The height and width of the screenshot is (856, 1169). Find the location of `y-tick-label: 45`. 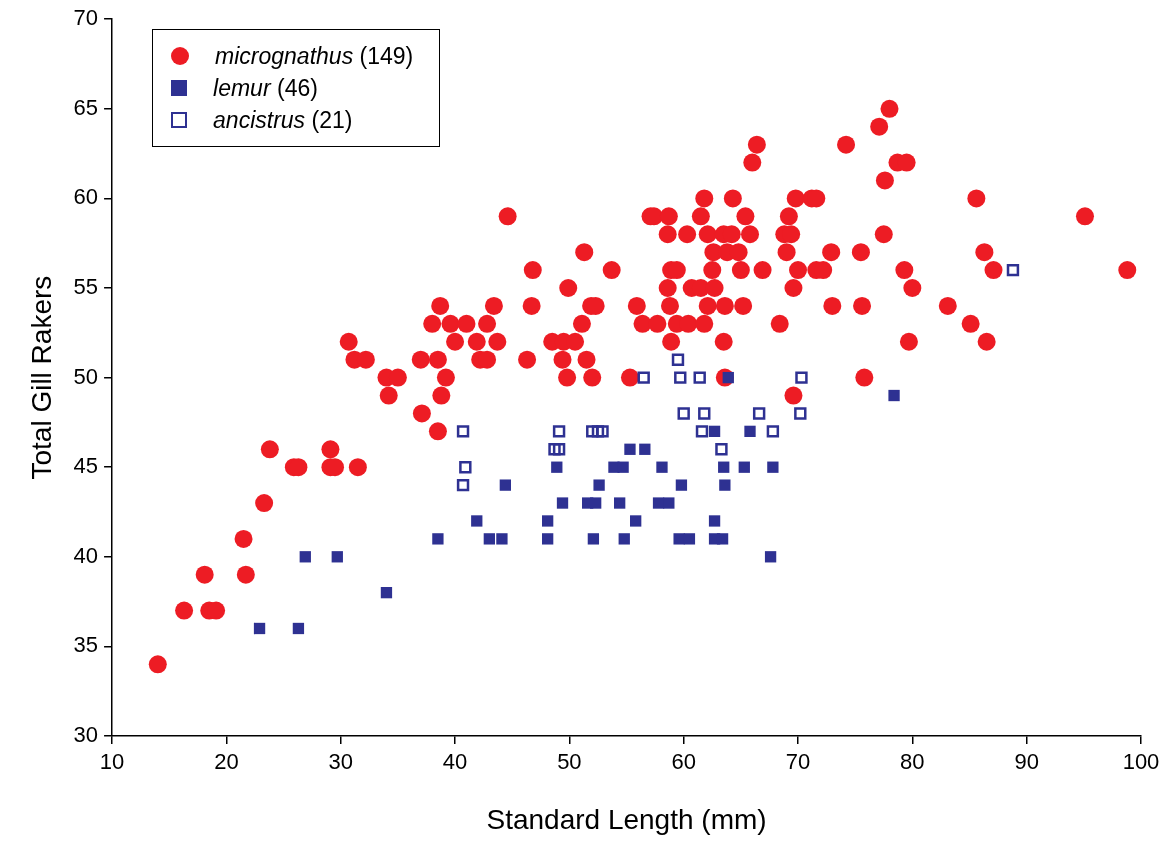

y-tick-label: 45 is located at coordinates (86, 466).